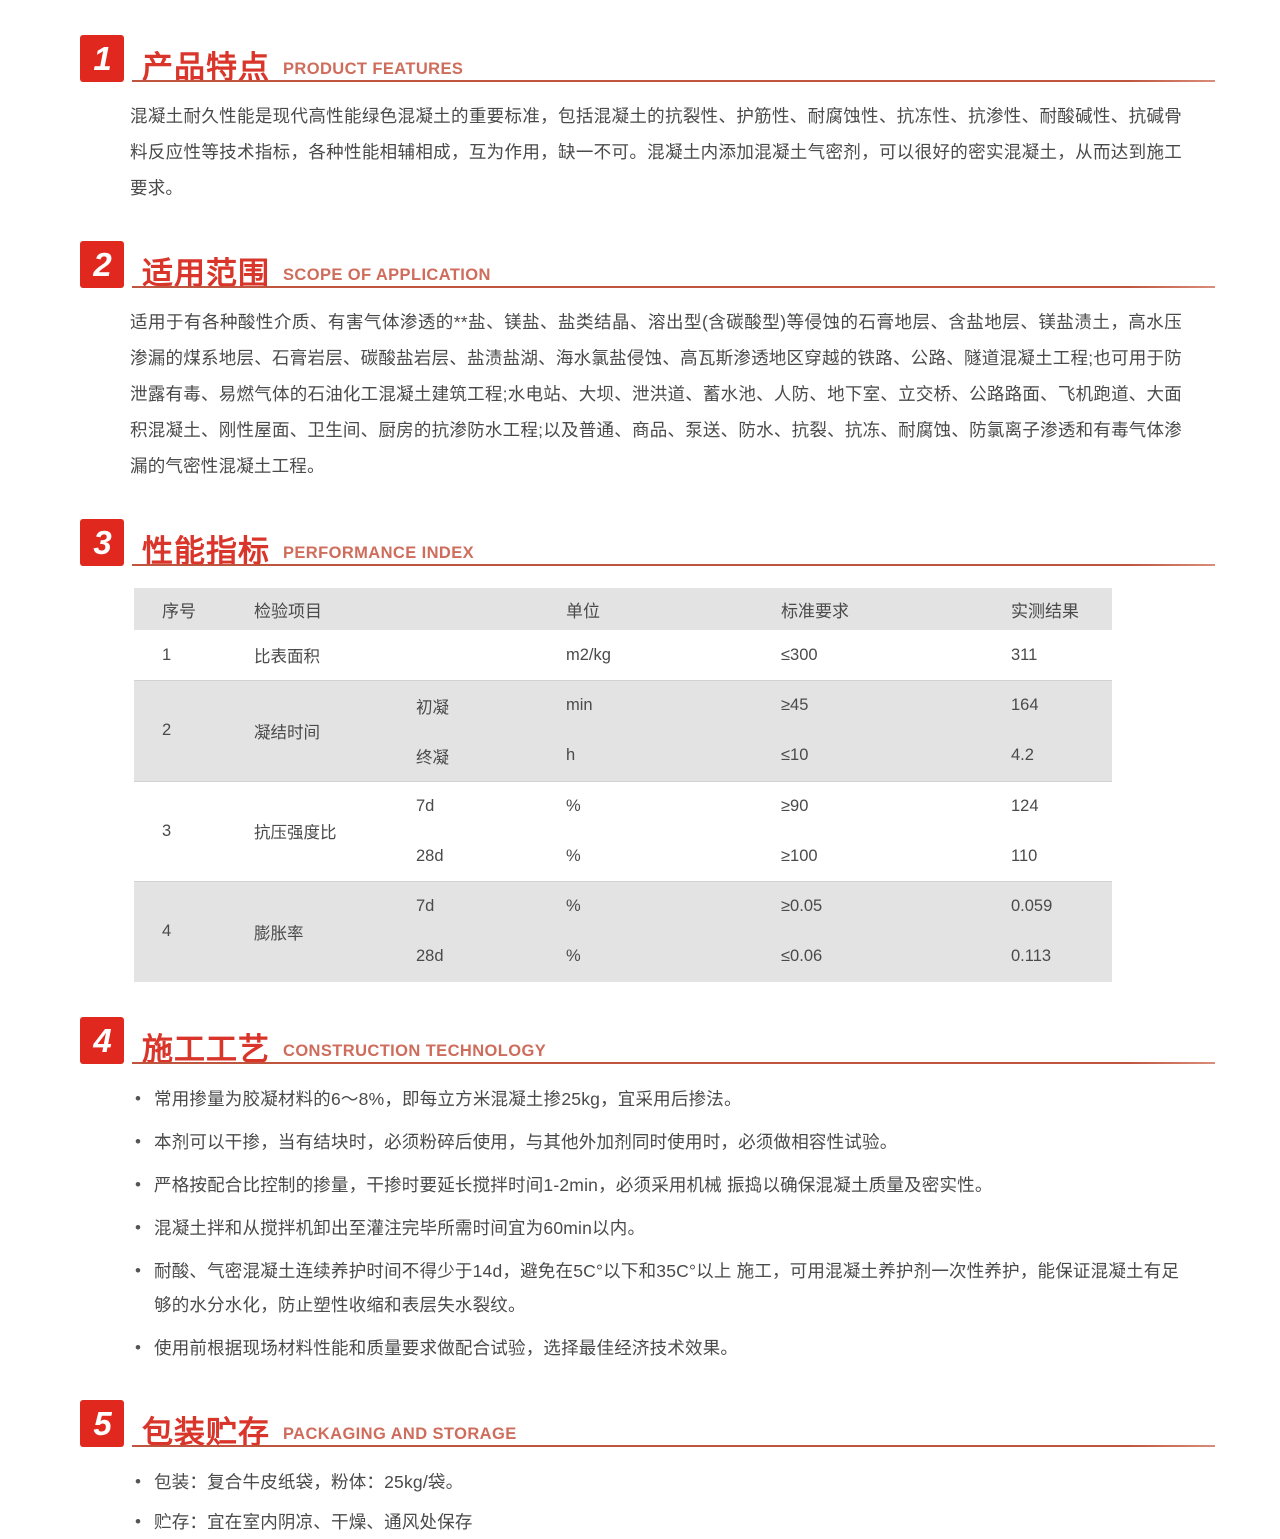 The width and height of the screenshot is (1280, 1539). Describe the element at coordinates (288, 611) in the screenshot. I see `column-header-item: 检验项目` at that location.